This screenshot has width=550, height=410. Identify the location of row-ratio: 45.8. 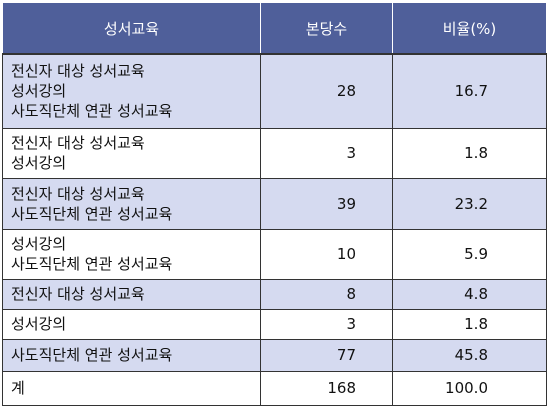
(469, 355).